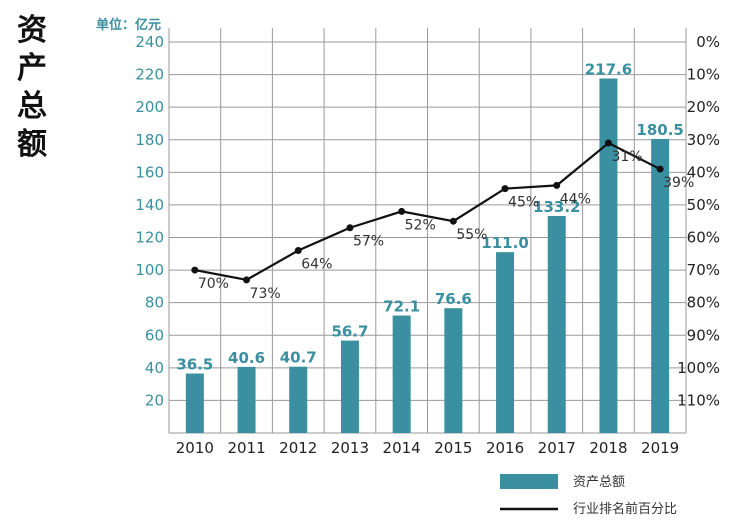 This screenshot has height=528, width=747. Describe the element at coordinates (149, 42) in the screenshot. I see `y-left-tick-label: 240` at that location.